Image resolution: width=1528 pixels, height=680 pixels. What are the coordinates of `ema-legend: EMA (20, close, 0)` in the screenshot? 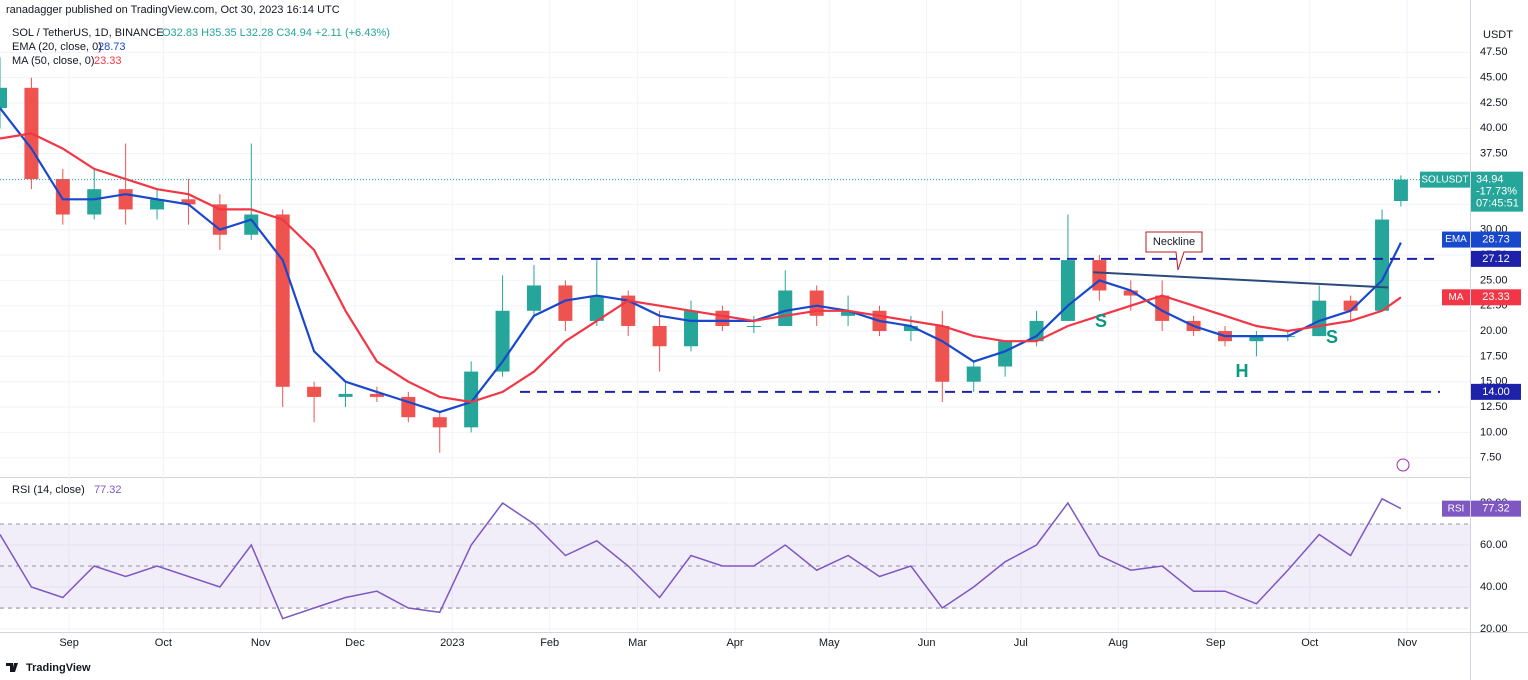 It's located at (57, 47).